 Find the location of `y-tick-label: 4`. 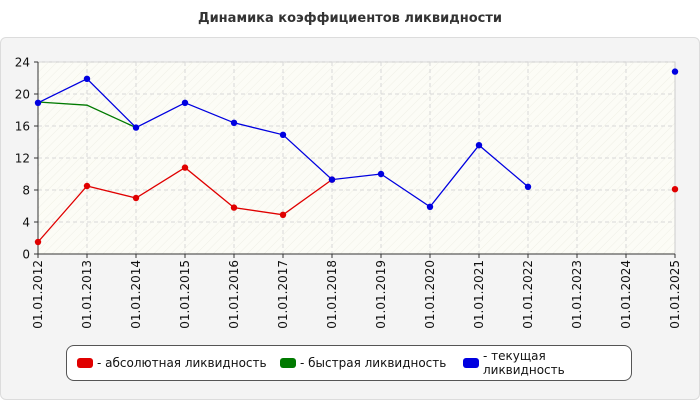

y-tick-label: 4 is located at coordinates (26, 223).